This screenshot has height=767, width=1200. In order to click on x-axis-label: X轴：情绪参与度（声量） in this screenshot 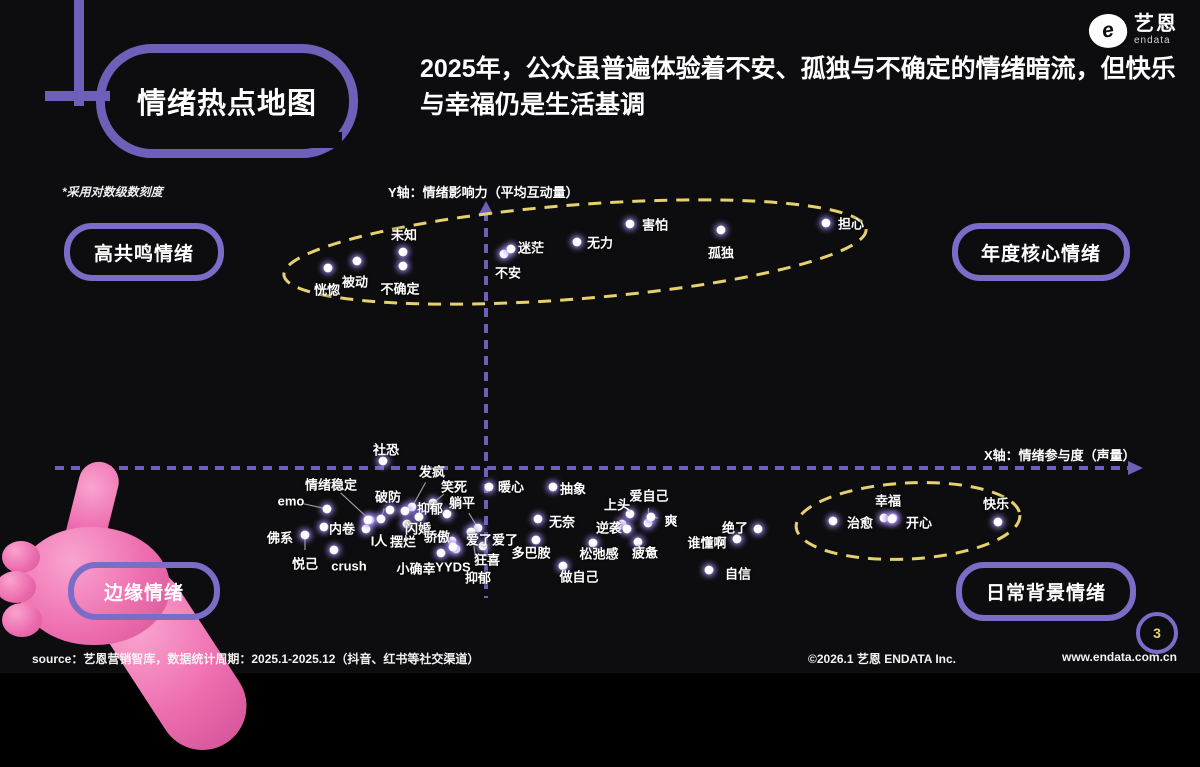, I will do `click(1060, 455)`.